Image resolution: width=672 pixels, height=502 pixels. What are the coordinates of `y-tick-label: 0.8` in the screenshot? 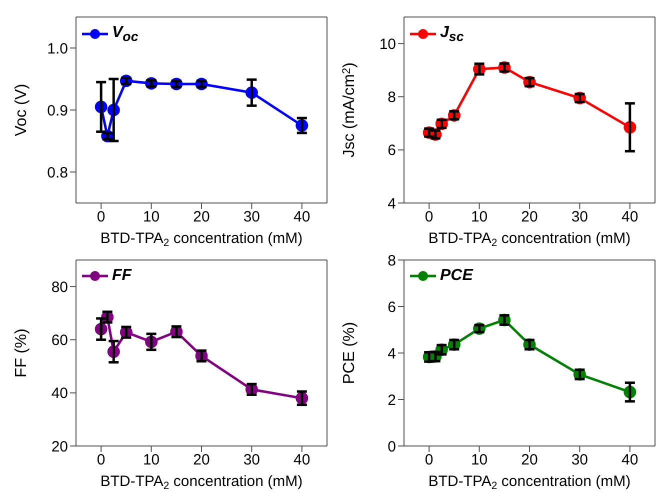 It's located at (57, 173).